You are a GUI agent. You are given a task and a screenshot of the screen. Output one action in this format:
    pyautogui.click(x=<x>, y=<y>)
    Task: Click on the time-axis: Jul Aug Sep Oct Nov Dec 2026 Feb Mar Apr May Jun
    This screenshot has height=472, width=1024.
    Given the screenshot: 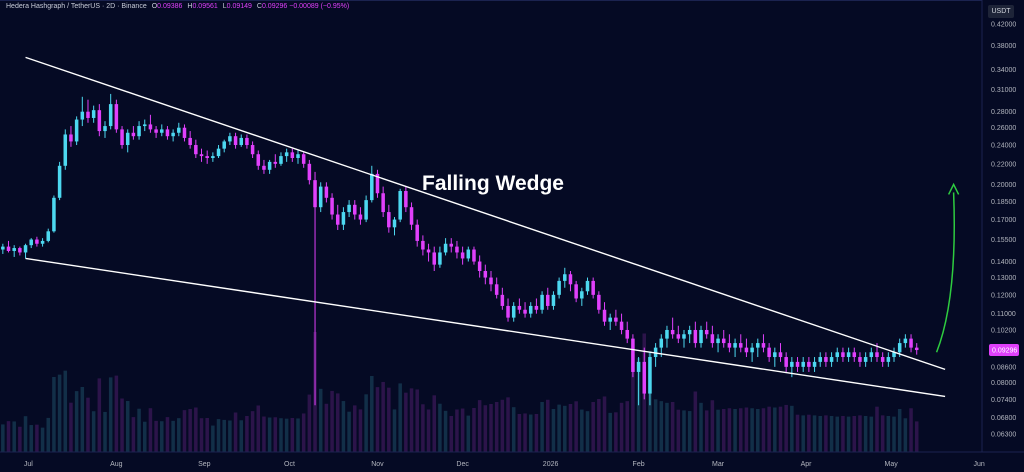 What is the action you would take?
    pyautogui.click(x=512, y=461)
    